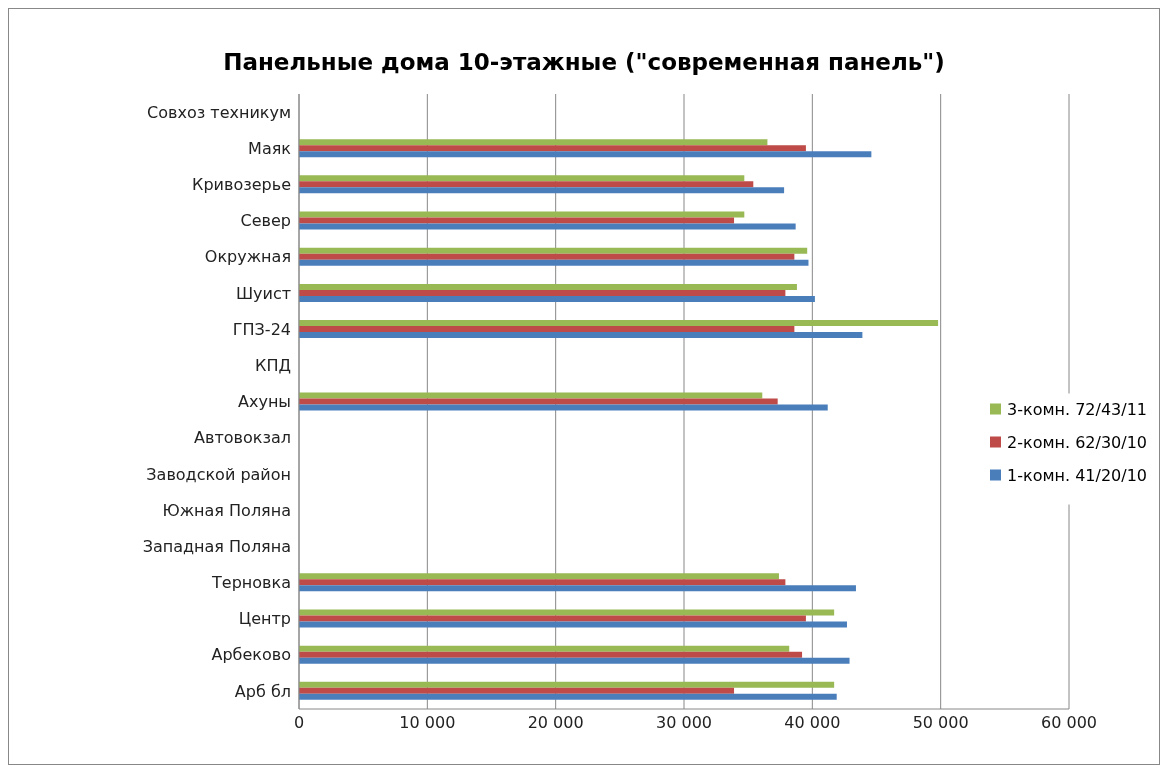 The height and width of the screenshot is (773, 1169). What do you see at coordinates (262, 691) in the screenshot?
I see `y-tick-label: Арб бл` at bounding box center [262, 691].